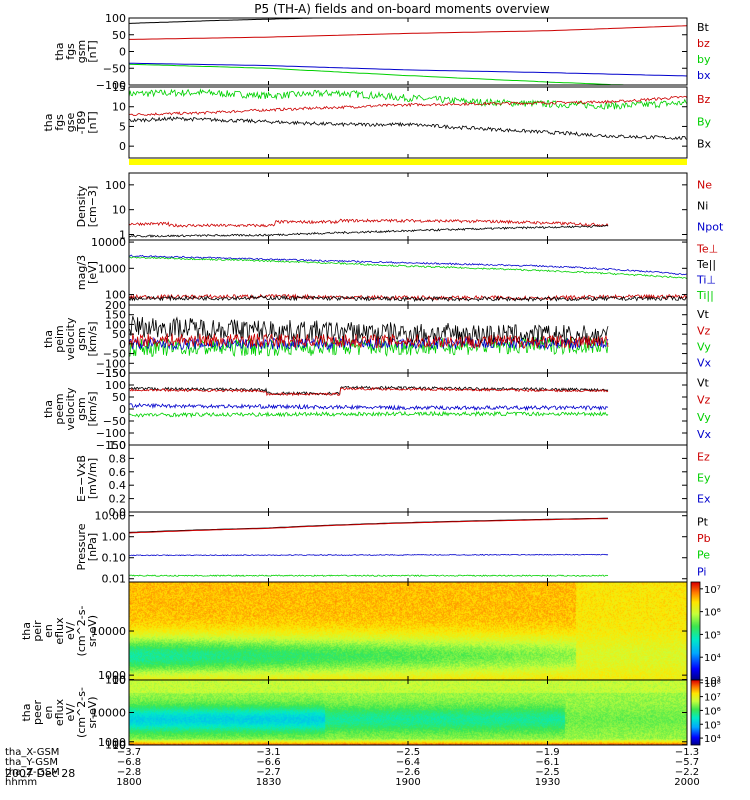 The width and height of the screenshot is (750, 800). I want to click on x-row-value: −6.4, so click(408, 762).